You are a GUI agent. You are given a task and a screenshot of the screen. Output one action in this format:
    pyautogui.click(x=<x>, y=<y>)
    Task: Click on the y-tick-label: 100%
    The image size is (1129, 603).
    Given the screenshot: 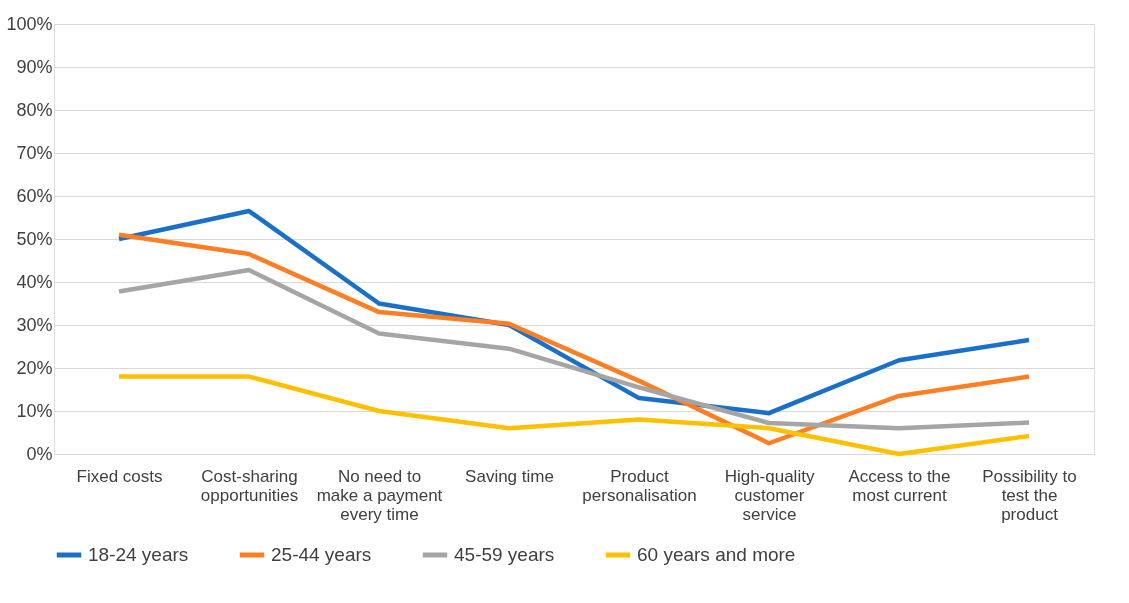 What is the action you would take?
    pyautogui.click(x=29, y=23)
    